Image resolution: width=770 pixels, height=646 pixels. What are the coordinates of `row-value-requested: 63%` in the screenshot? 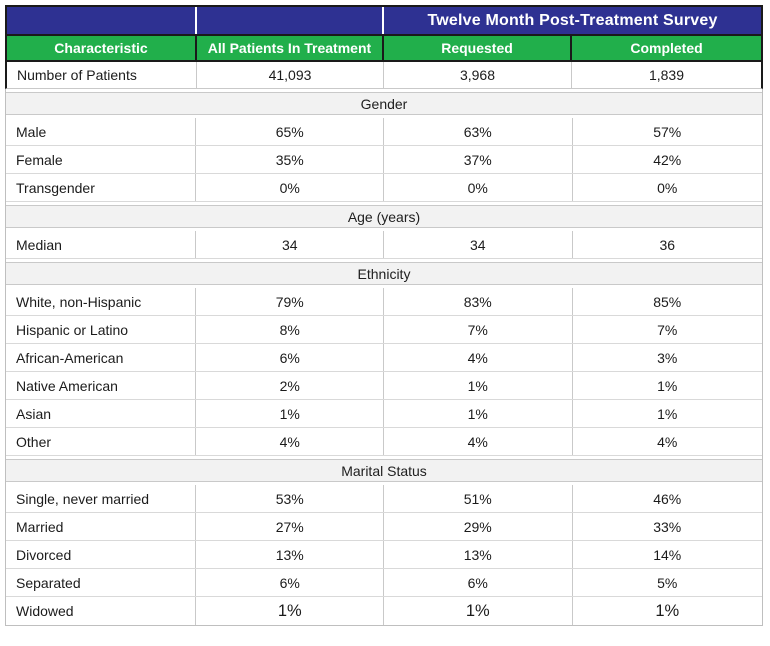 It's located at (478, 131).